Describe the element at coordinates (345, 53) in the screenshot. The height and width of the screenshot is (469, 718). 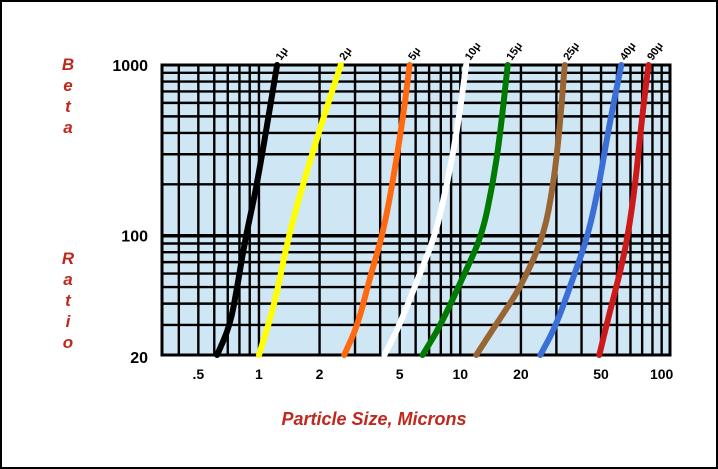
I see `series-label: 2μ` at that location.